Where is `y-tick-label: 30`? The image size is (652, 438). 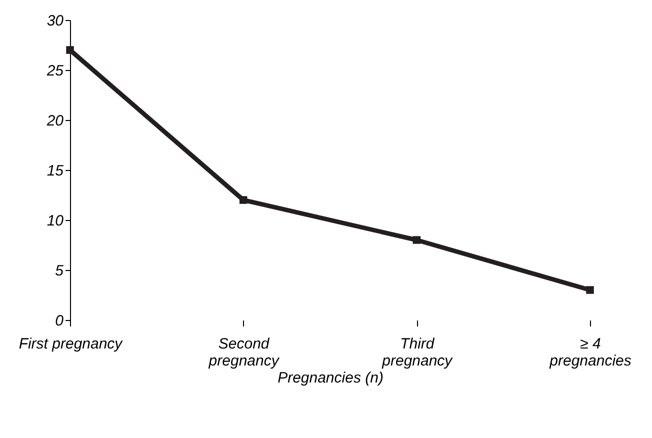 y-tick-label: 30 is located at coordinates (55, 21).